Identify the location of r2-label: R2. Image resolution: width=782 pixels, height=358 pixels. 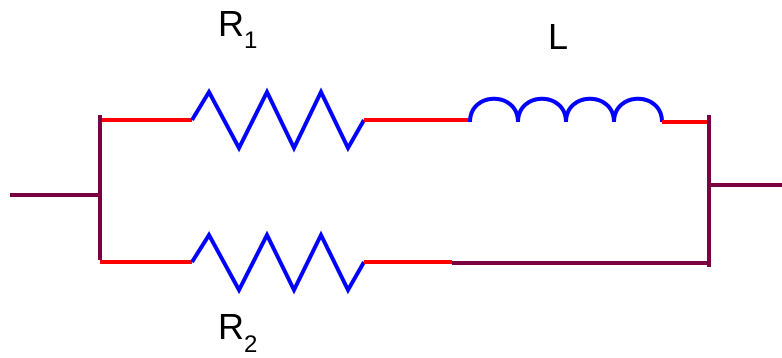
(237, 332).